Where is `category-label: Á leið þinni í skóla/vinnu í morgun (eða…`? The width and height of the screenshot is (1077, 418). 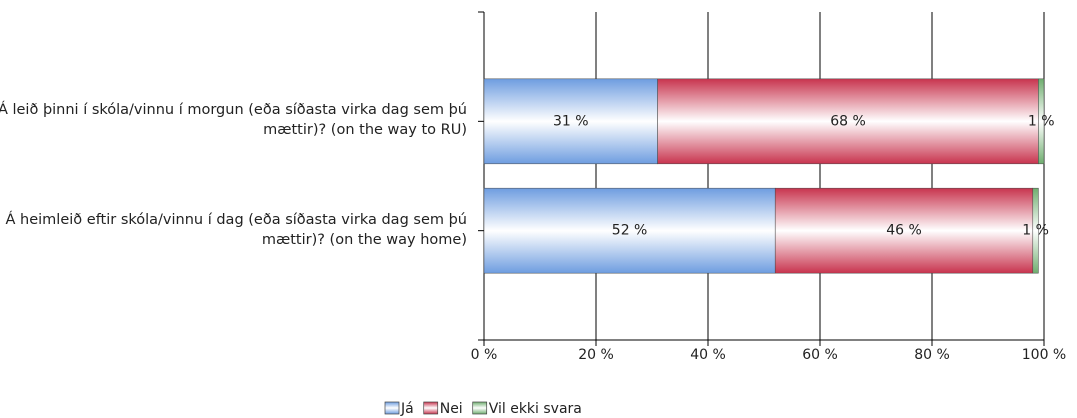 category-label: Á leið þinni í skóla/vinnu í morgun (eða… is located at coordinates (233, 120).